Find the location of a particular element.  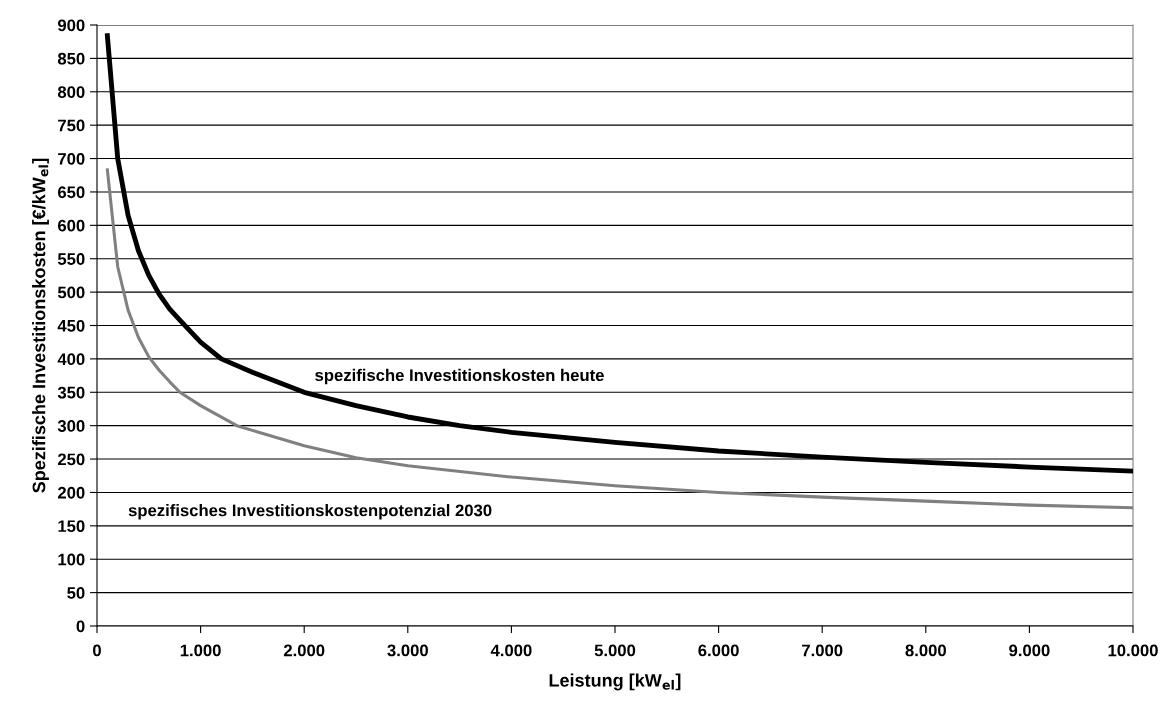

y-tick-label: 750 is located at coordinates (71, 125).